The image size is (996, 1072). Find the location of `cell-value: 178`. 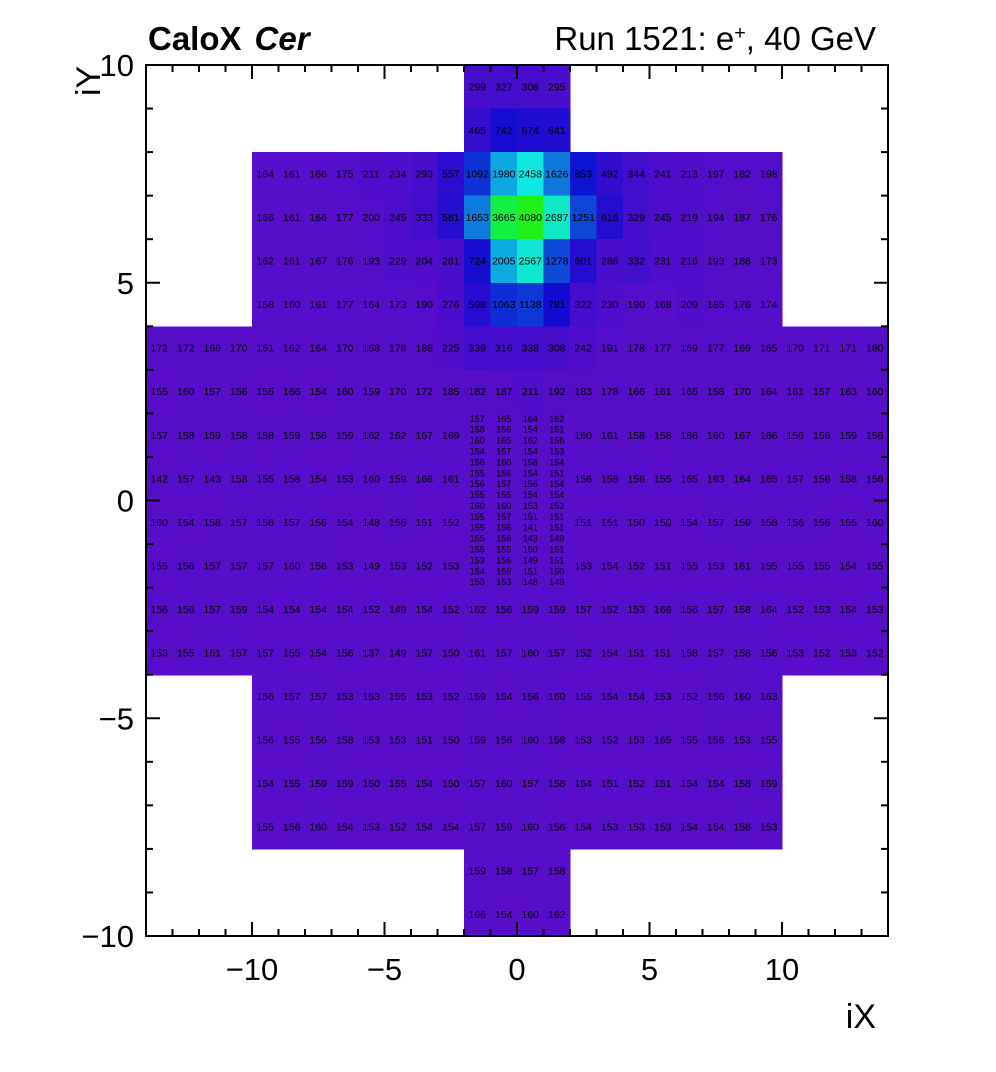

cell-value: 178 is located at coordinates (610, 392).